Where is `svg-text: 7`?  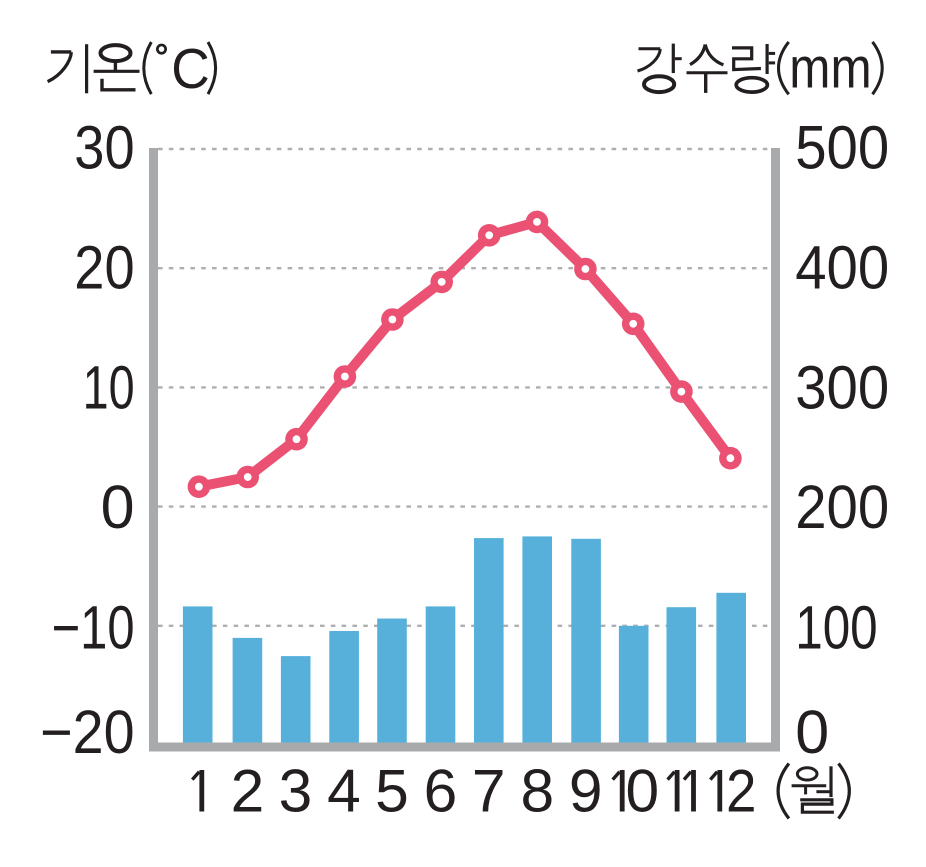 svg-text: 7 is located at coordinates (489, 791).